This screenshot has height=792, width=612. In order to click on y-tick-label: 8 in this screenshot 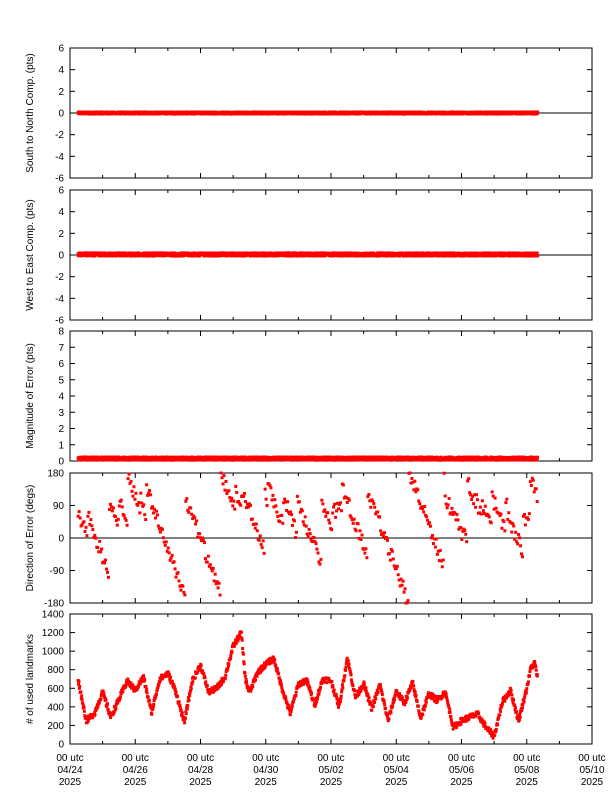, I will do `click(61, 332)`.